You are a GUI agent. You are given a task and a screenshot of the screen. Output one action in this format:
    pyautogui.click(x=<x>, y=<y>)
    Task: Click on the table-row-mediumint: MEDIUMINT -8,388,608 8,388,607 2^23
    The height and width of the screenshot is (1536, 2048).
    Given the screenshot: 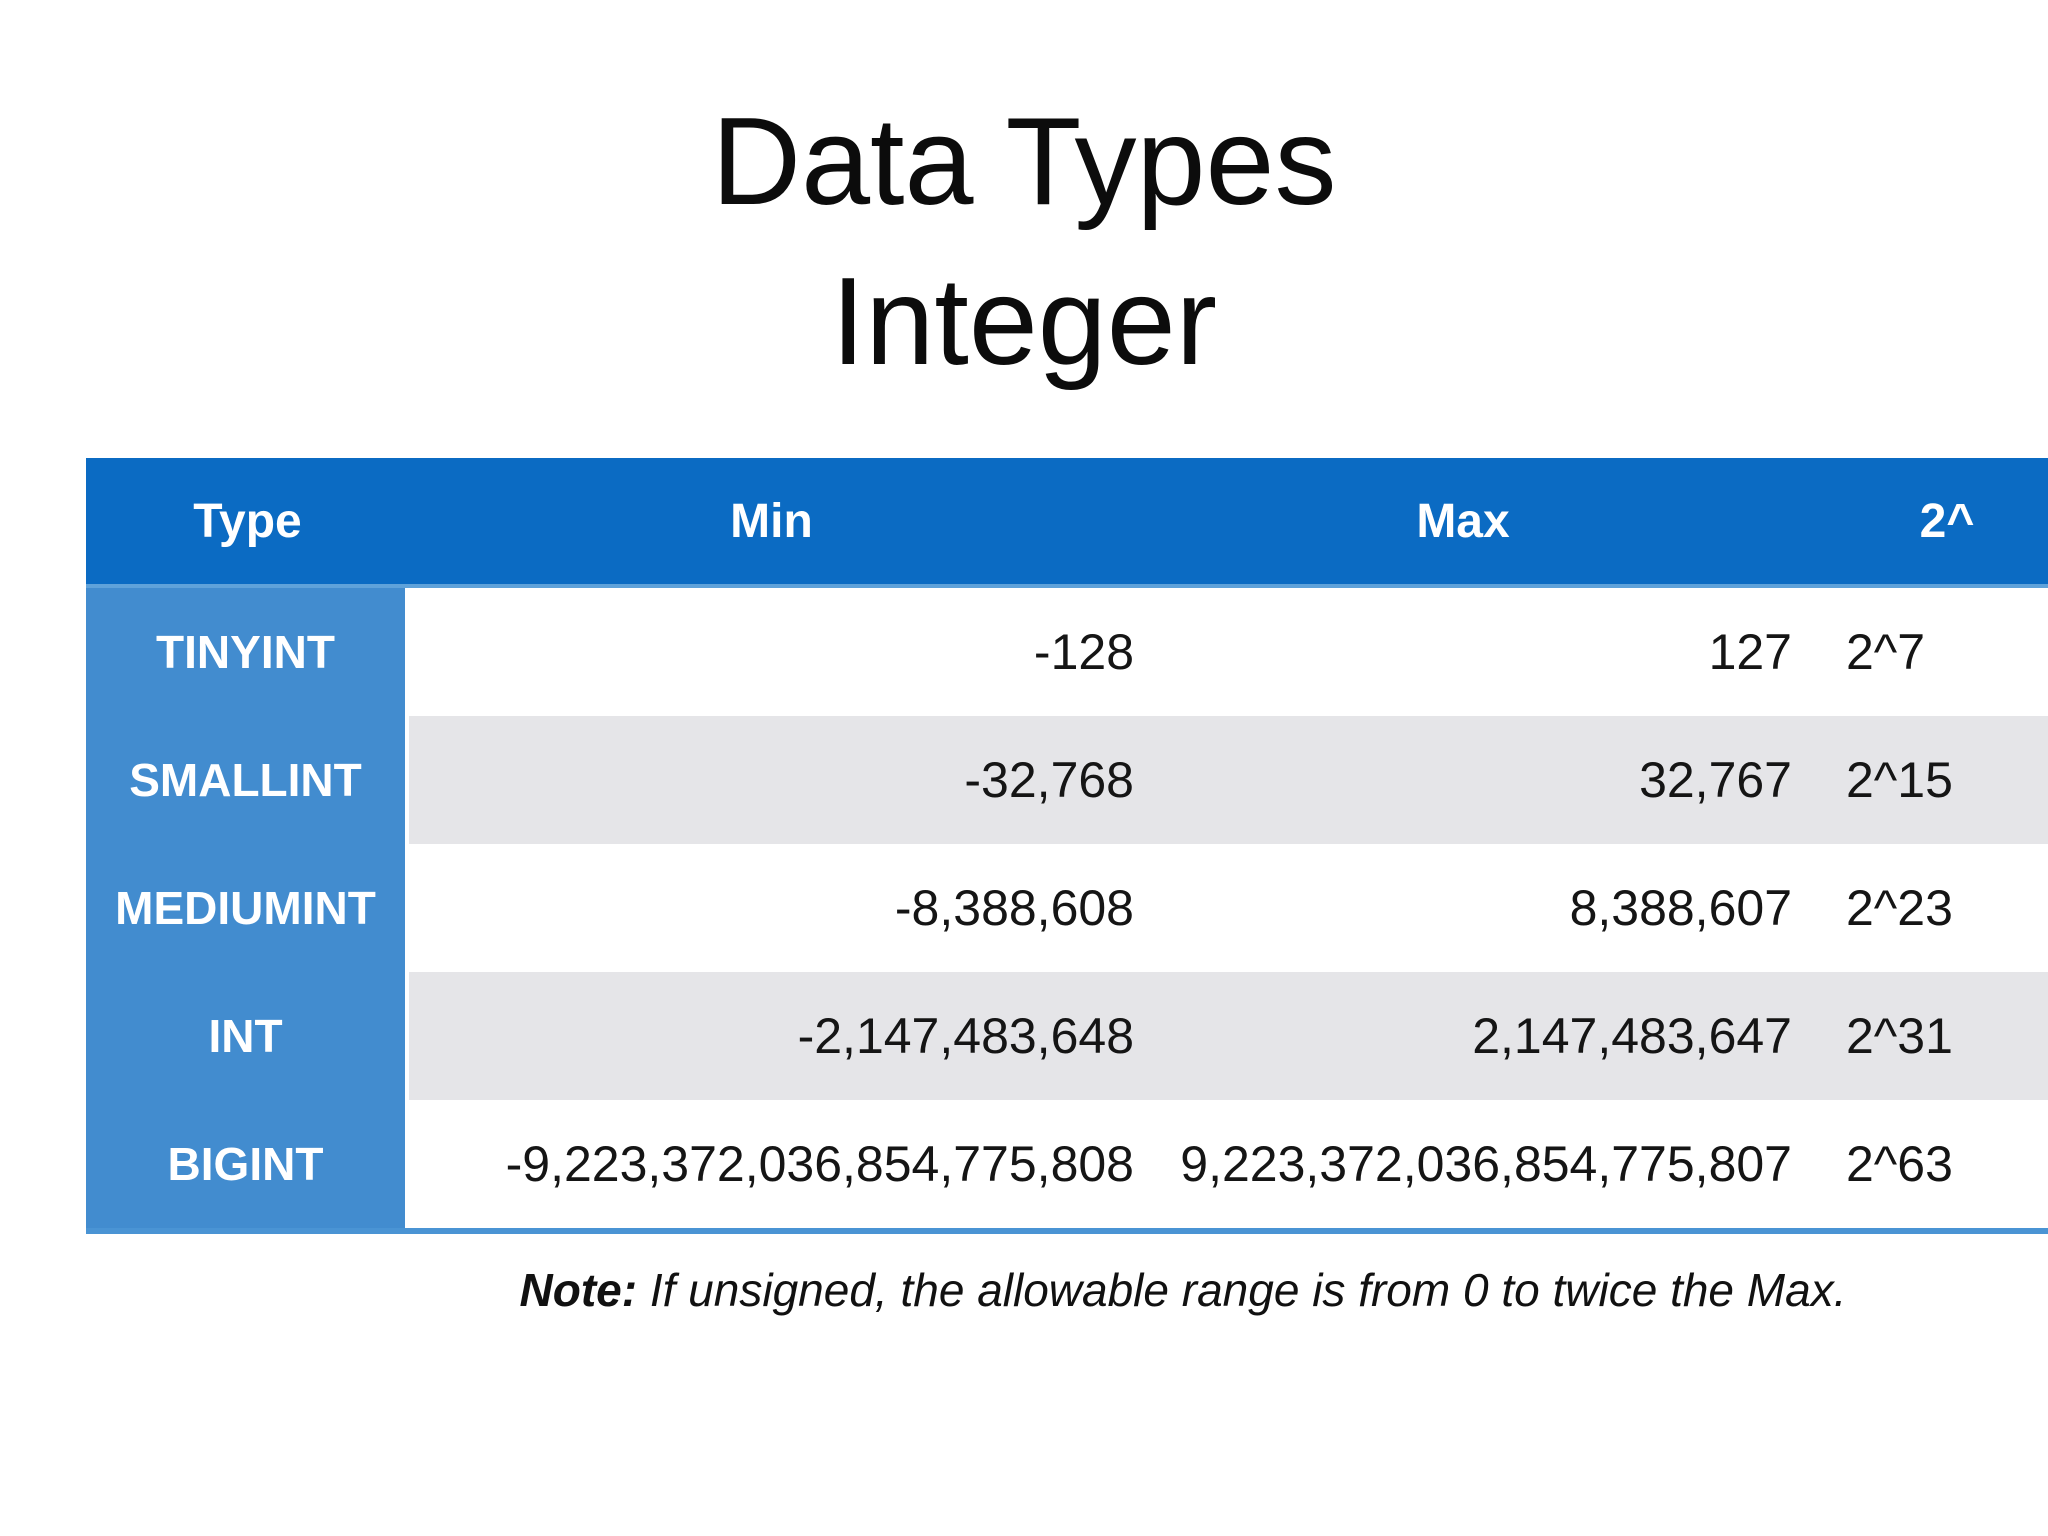 What is the action you would take?
    pyautogui.click(x=1067, y=908)
    